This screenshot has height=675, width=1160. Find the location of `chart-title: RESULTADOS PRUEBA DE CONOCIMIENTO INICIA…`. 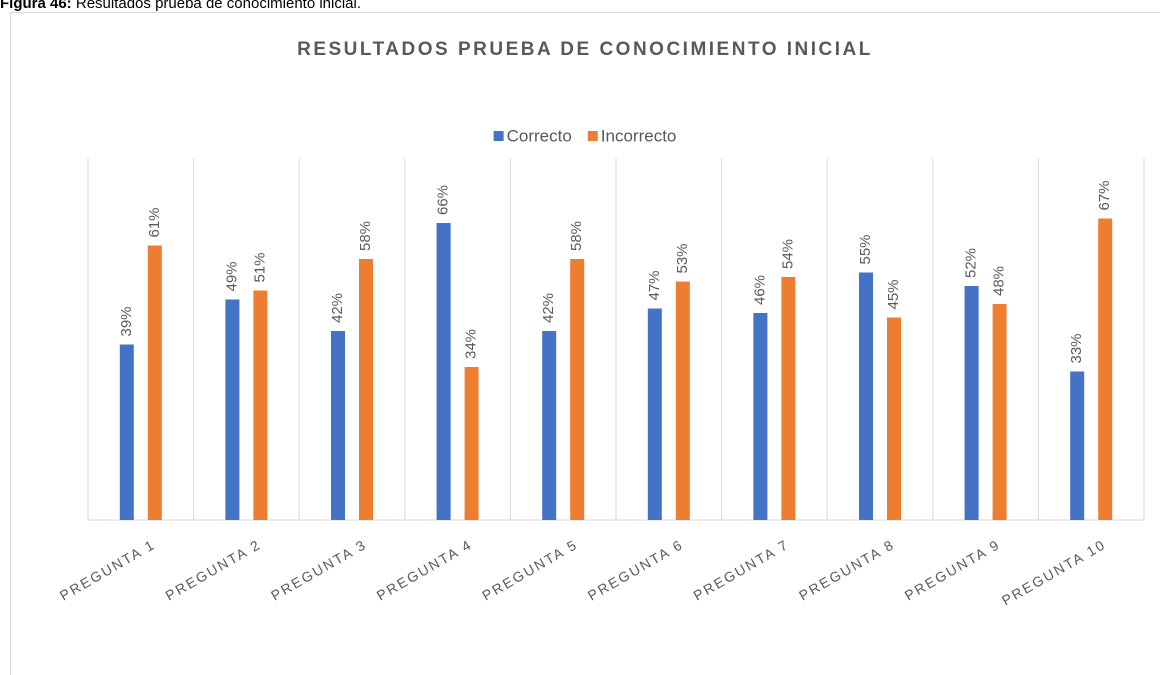

chart-title: RESULTADOS PRUEBA DE CONOCIMIENTO INICIA… is located at coordinates (585, 49).